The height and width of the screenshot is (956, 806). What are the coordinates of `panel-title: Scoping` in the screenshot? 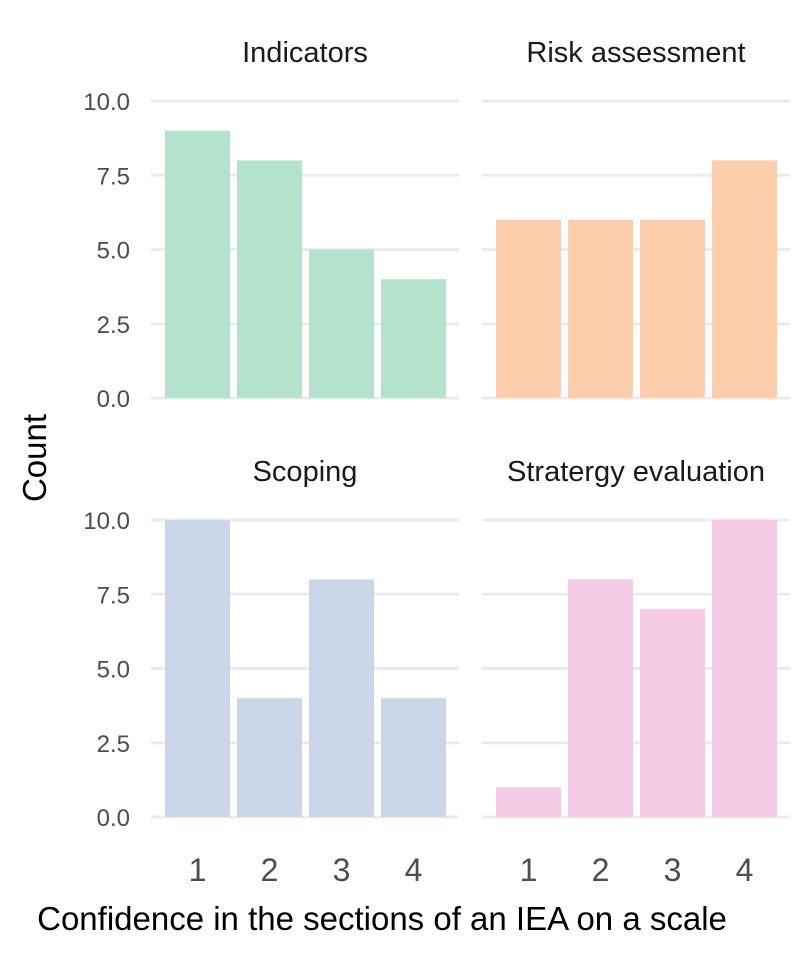 It's located at (305, 472).